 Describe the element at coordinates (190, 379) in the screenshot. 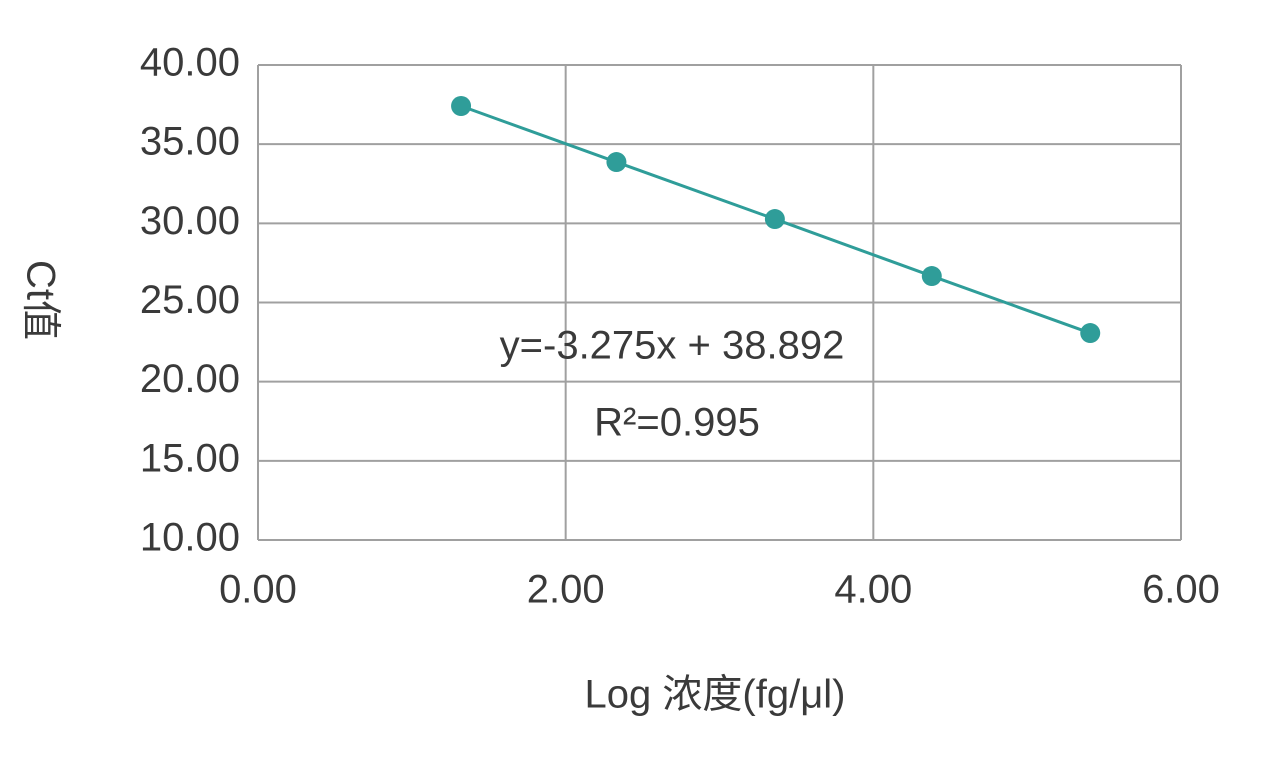

I see `y-tick-label: 20.00` at that location.